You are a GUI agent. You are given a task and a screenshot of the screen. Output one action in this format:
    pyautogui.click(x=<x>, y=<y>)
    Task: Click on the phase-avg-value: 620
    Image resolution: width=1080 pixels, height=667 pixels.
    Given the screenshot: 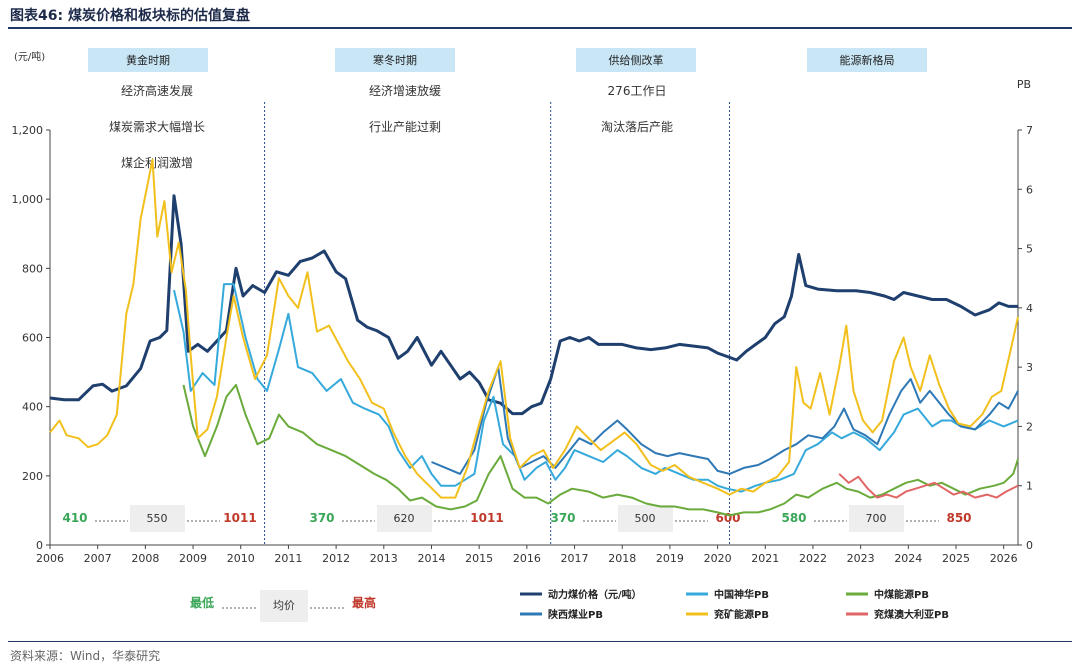 What is the action you would take?
    pyautogui.click(x=404, y=518)
    